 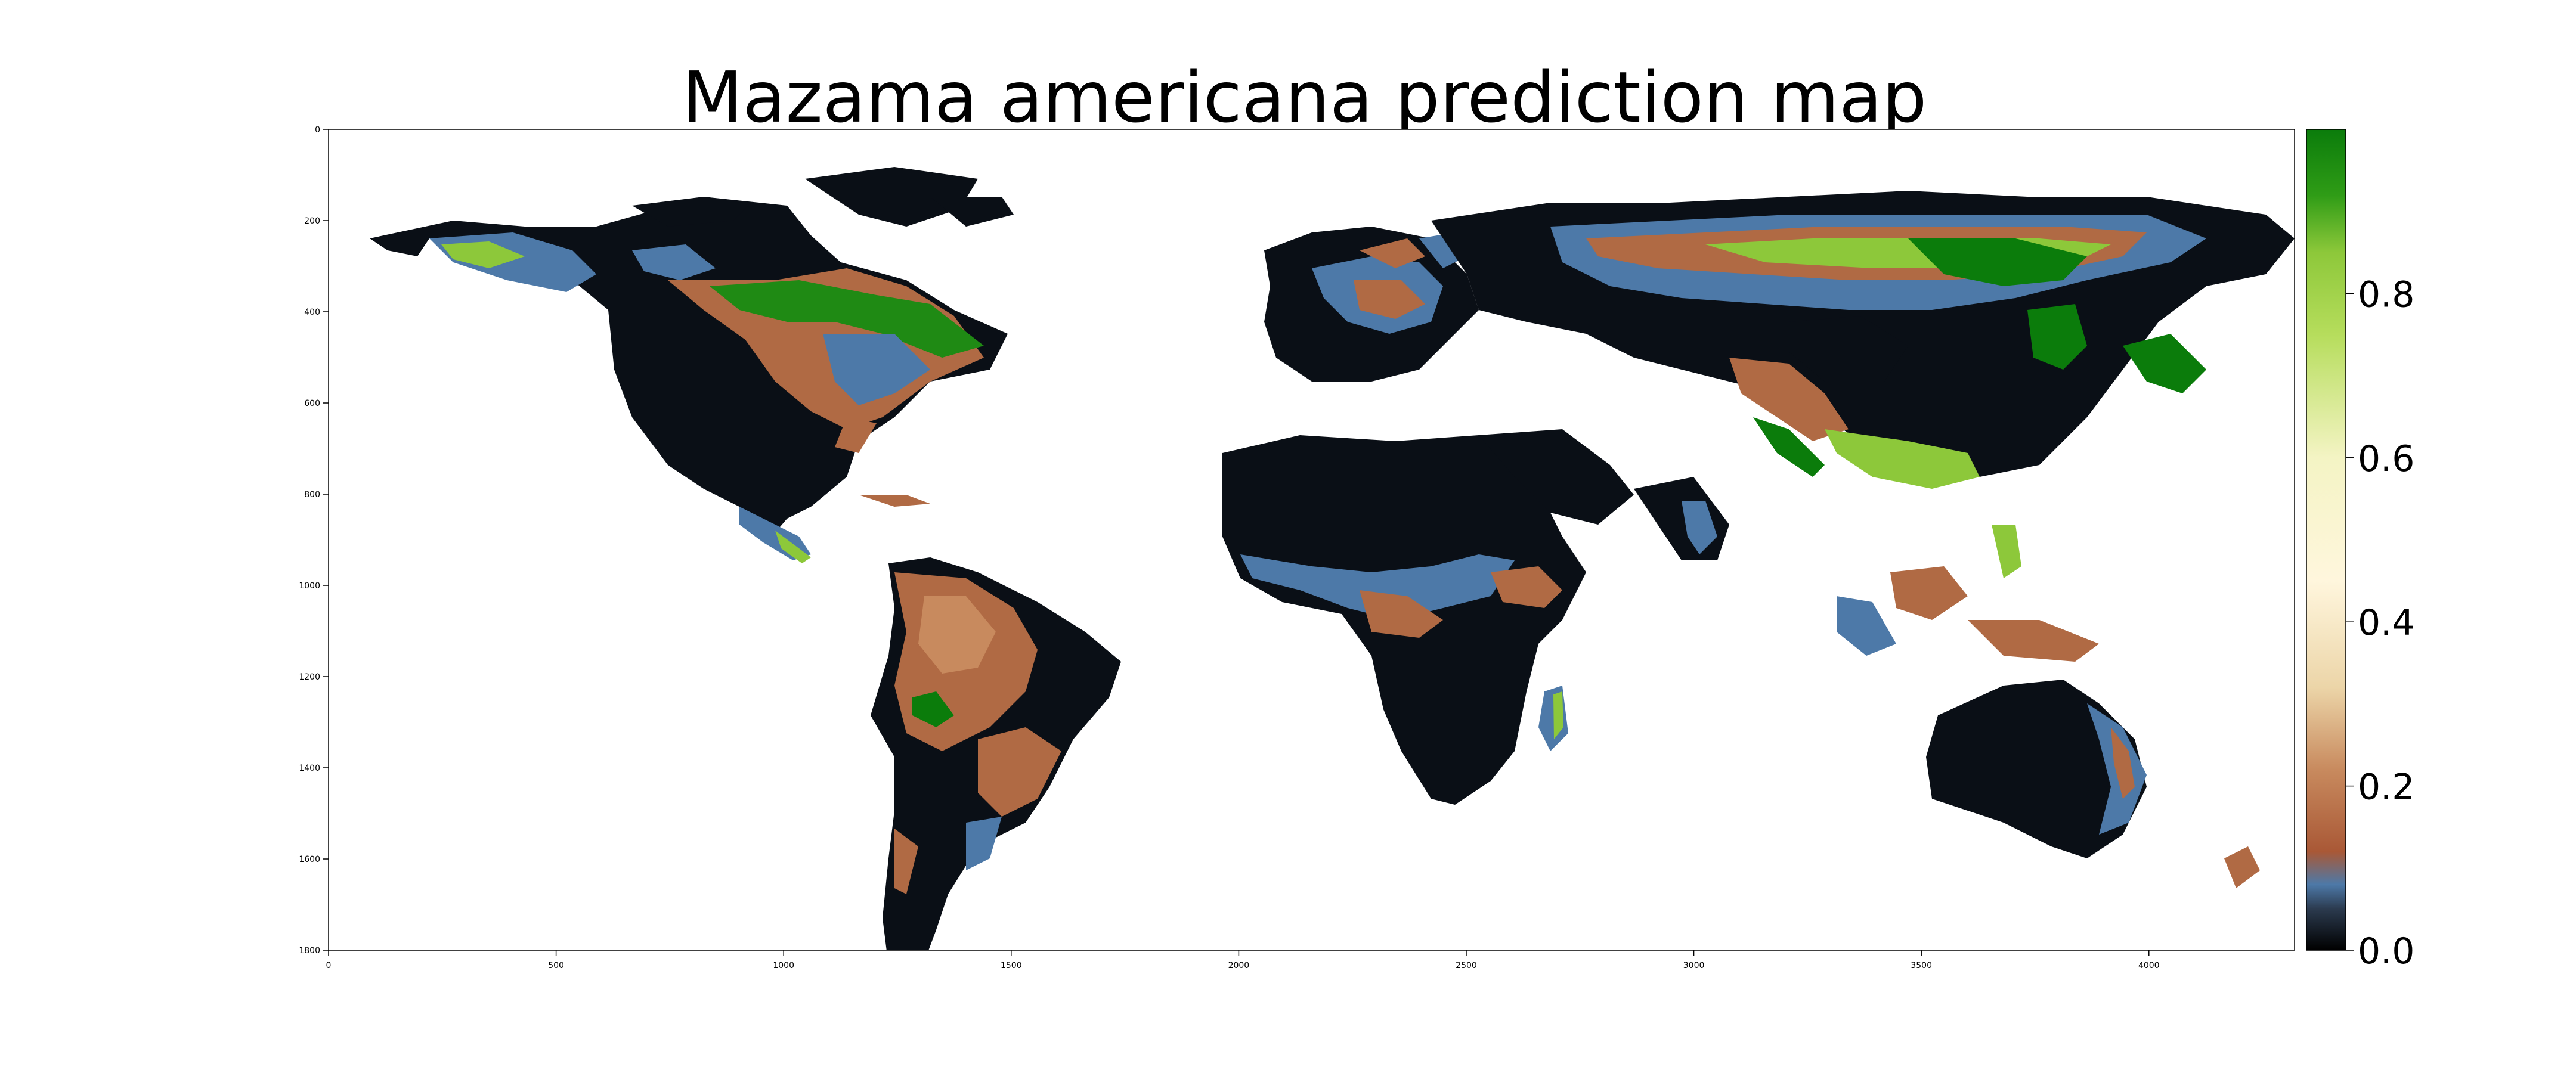 What do you see at coordinates (1557, 477) in the screenshot?
I see `landmass-arabia` at bounding box center [1557, 477].